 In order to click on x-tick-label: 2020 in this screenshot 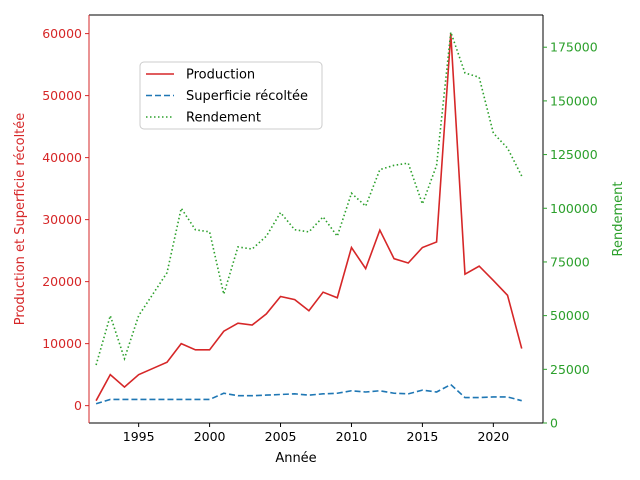, I will do `click(493, 436)`.